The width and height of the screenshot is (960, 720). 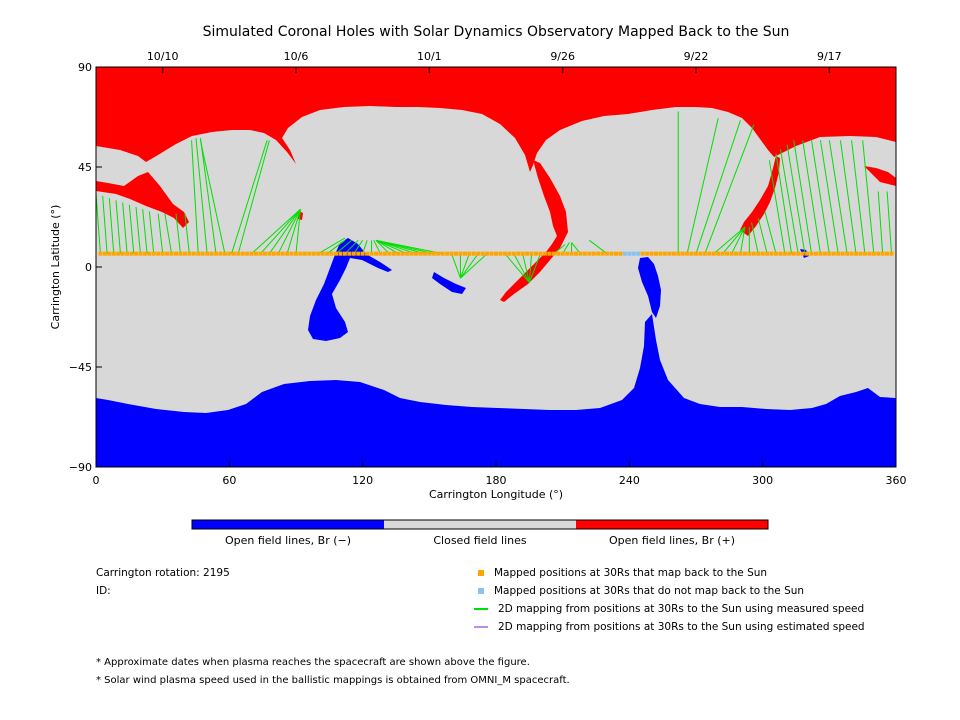 I want to click on y-tick-label: −90, so click(x=80, y=467).